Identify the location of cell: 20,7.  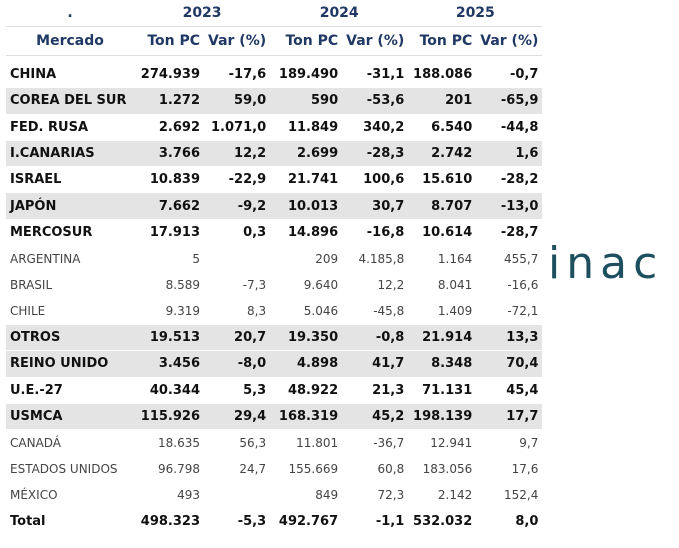
(237, 338).